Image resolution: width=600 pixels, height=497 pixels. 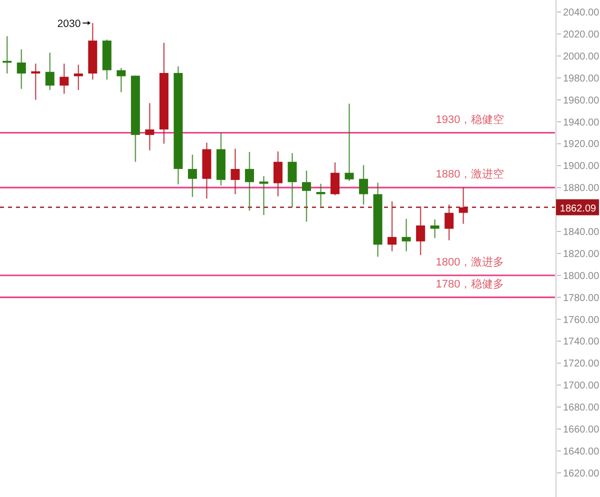 What do you see at coordinates (69, 24) in the screenshot?
I see `annotation: 2030` at bounding box center [69, 24].